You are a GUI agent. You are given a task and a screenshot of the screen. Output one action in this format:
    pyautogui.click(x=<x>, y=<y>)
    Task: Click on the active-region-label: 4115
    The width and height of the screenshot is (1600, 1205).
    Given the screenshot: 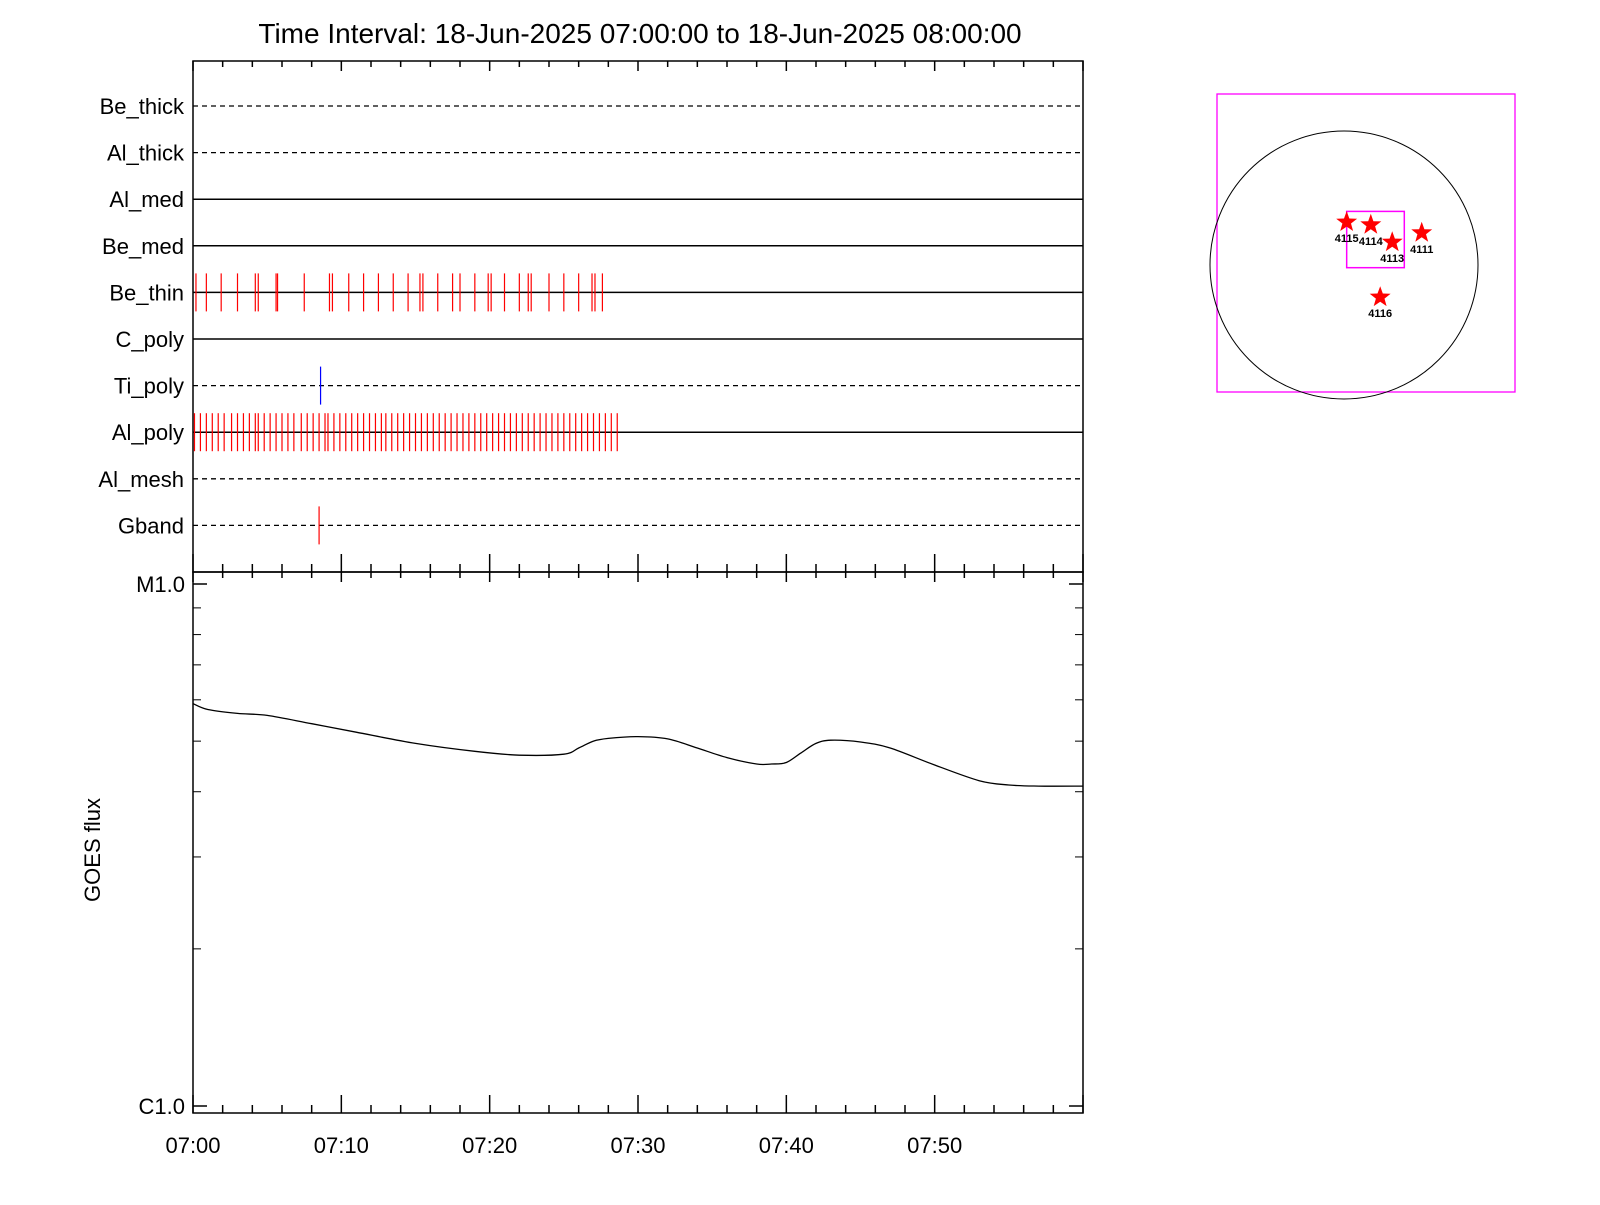 What is the action you would take?
    pyautogui.click(x=1347, y=239)
    